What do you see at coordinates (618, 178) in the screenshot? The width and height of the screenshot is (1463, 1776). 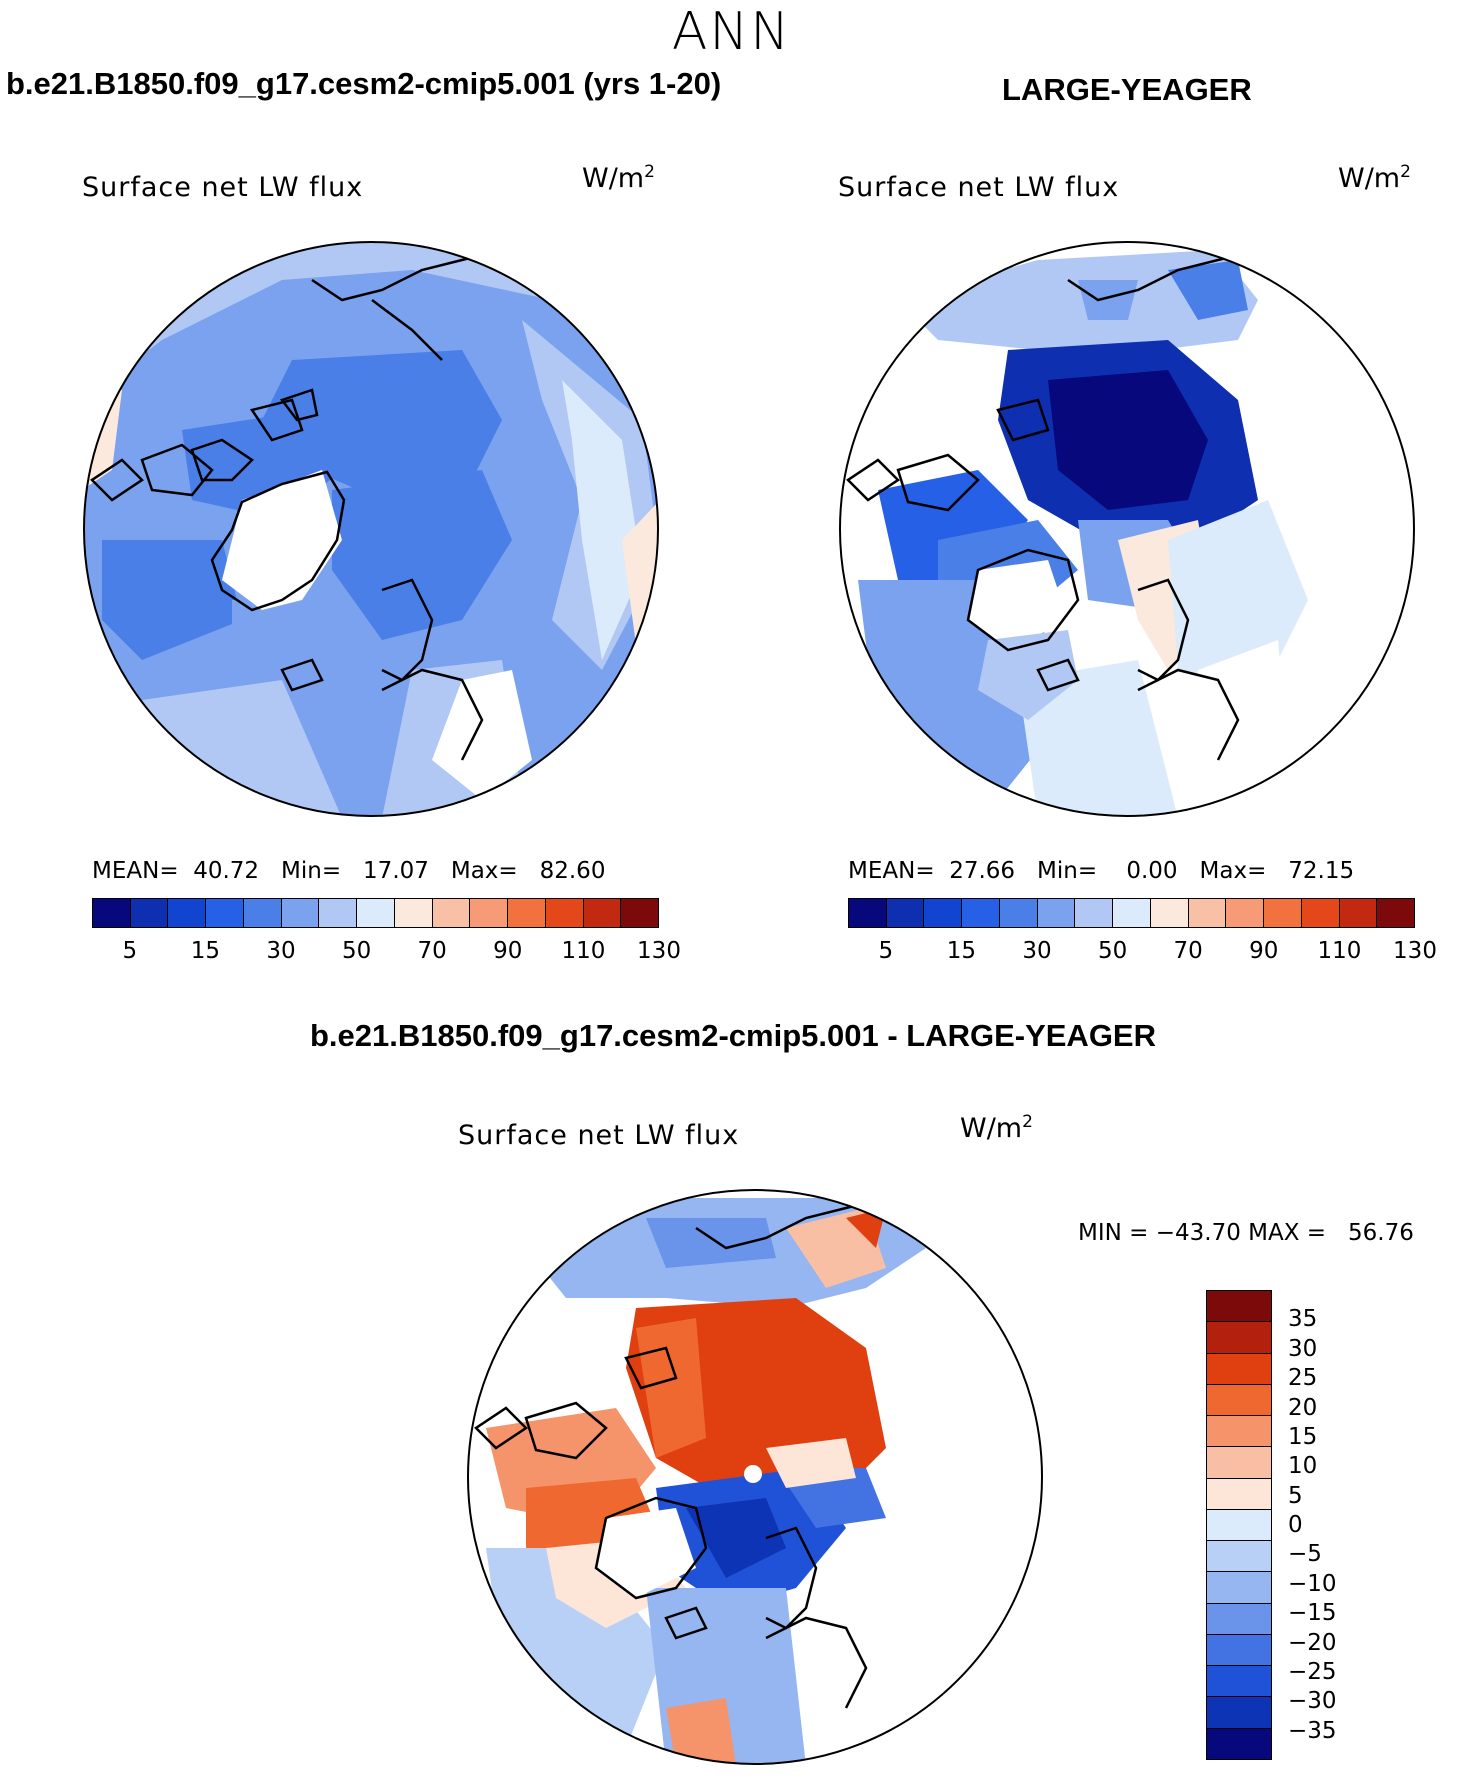 I see `panel1-units: W/m2` at bounding box center [618, 178].